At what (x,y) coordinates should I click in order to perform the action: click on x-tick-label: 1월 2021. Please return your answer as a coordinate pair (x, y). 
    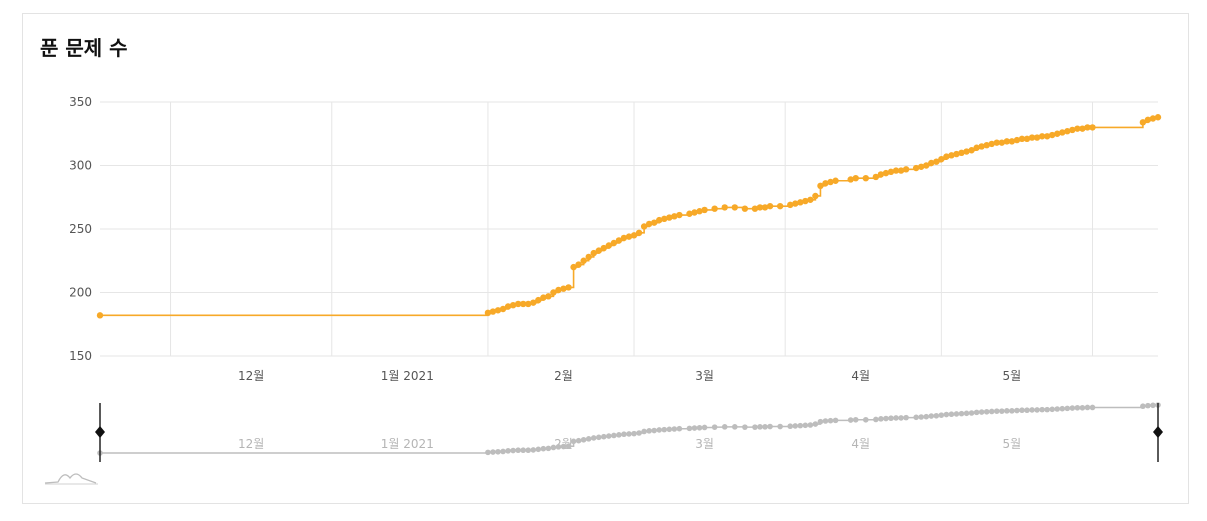
    Looking at the image, I should click on (407, 376).